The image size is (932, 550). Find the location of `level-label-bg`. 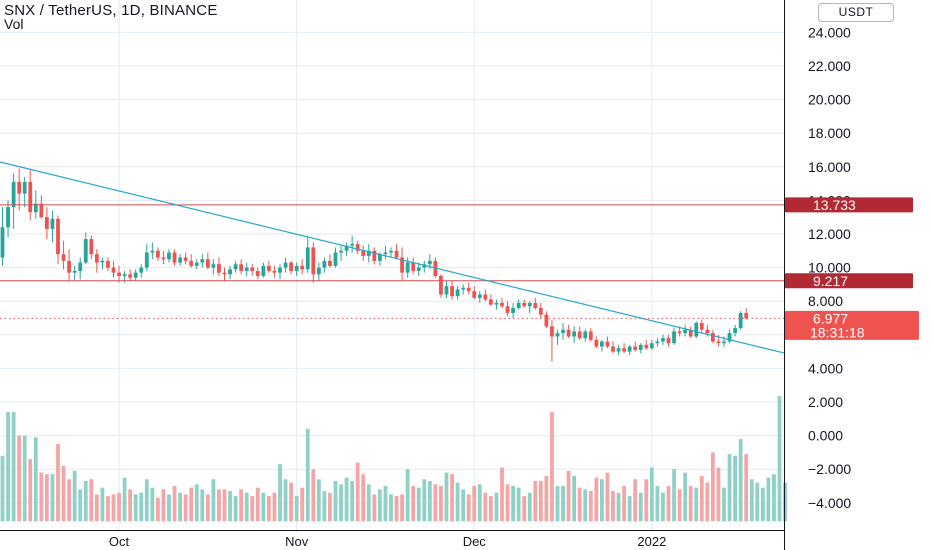

level-label-bg is located at coordinates (849, 205).